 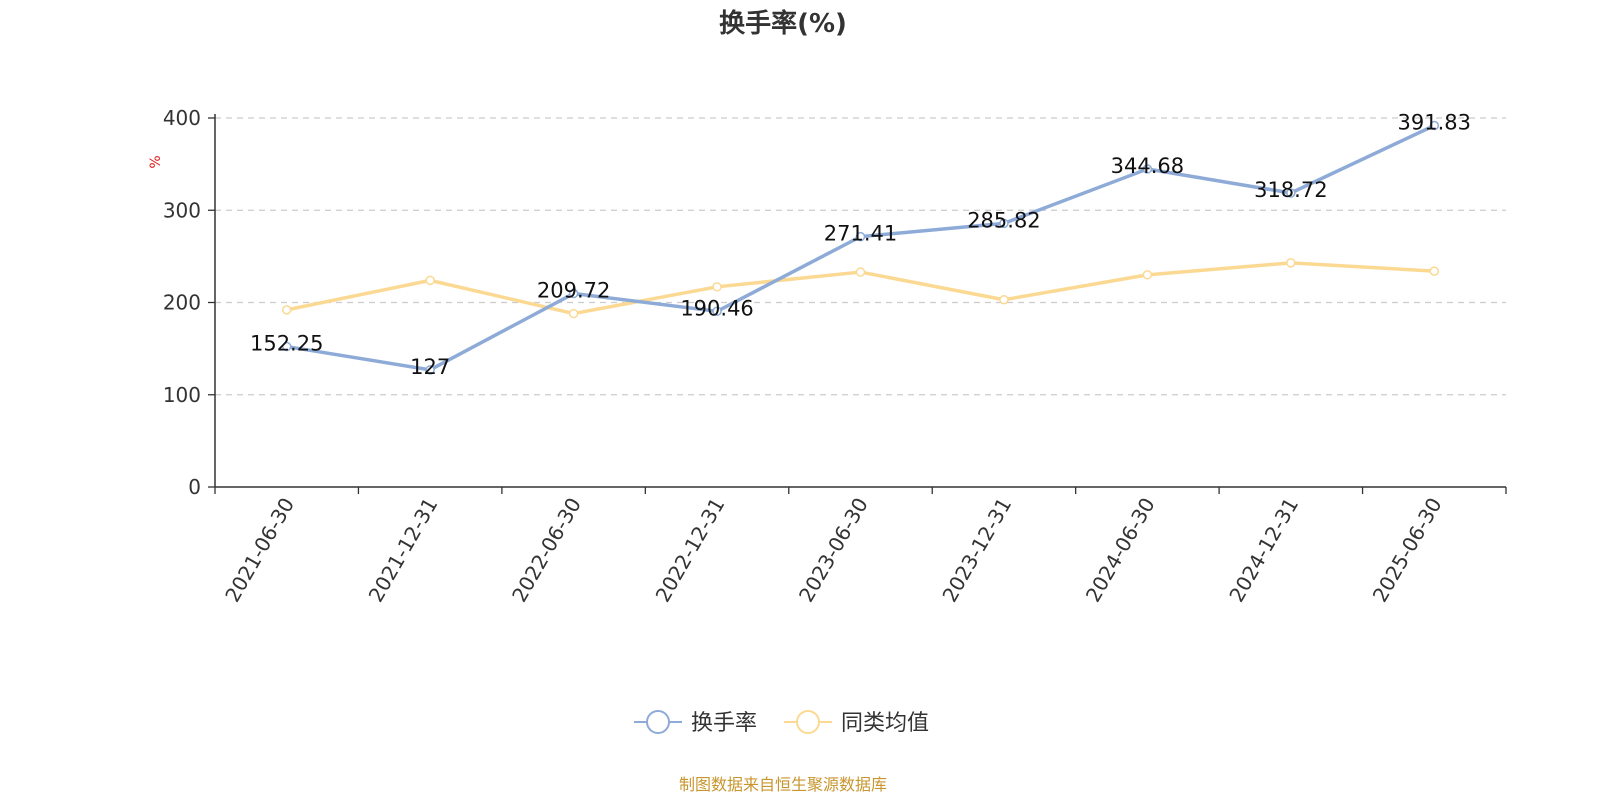 What do you see at coordinates (546, 550) in the screenshot?
I see `x-tick-label: 2022-06-30` at bounding box center [546, 550].